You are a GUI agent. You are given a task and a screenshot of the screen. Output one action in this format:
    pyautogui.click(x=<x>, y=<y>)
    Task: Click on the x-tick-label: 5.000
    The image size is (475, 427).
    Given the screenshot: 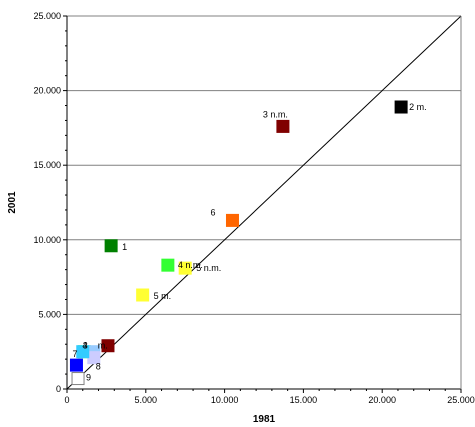 What is the action you would take?
    pyautogui.click(x=146, y=400)
    